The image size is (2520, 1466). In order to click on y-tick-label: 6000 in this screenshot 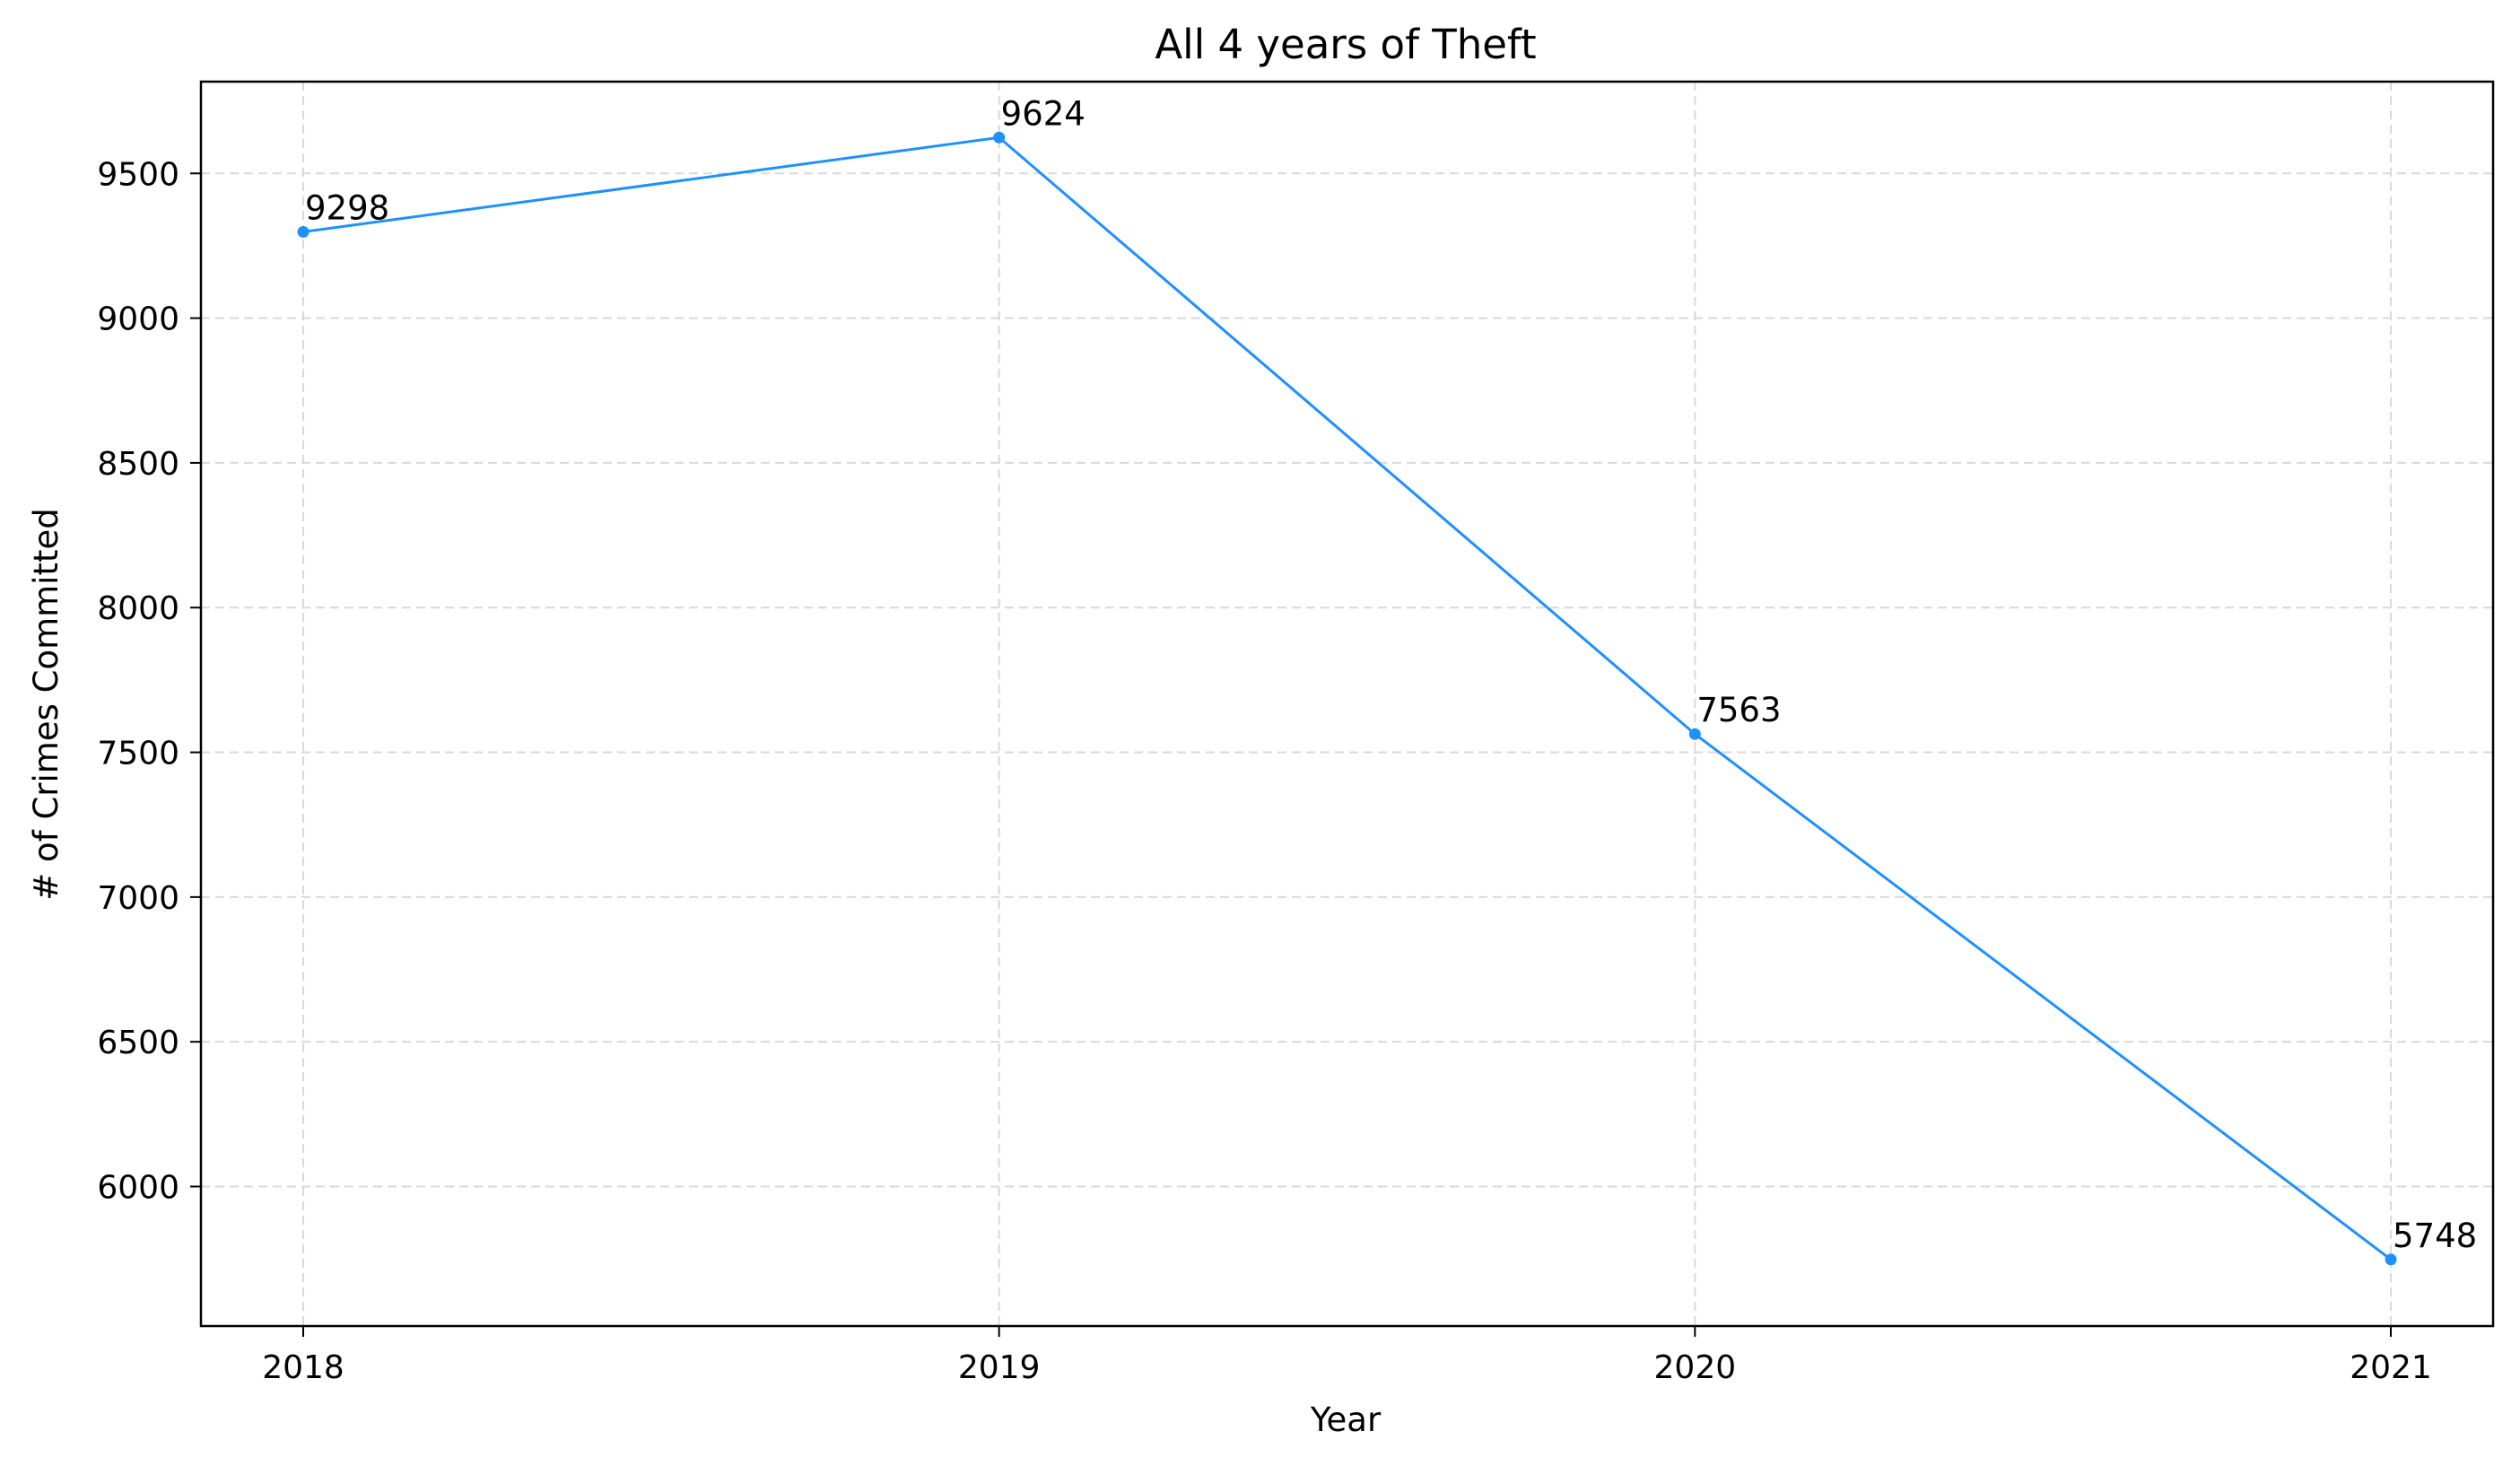, I will do `click(138, 1187)`.